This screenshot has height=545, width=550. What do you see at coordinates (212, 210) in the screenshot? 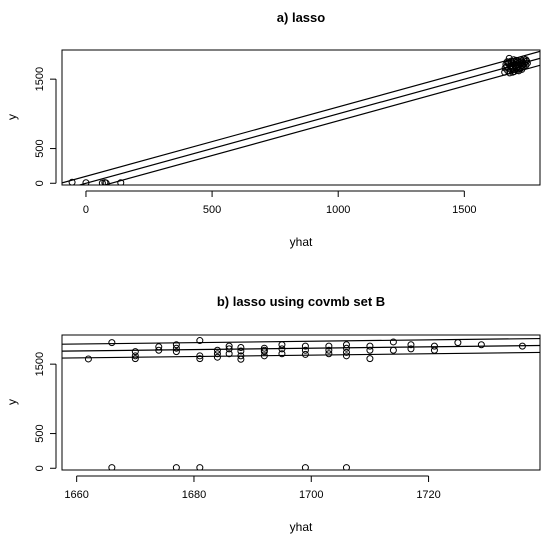
I see `panel-a-x-tick-label: 500` at bounding box center [212, 210].